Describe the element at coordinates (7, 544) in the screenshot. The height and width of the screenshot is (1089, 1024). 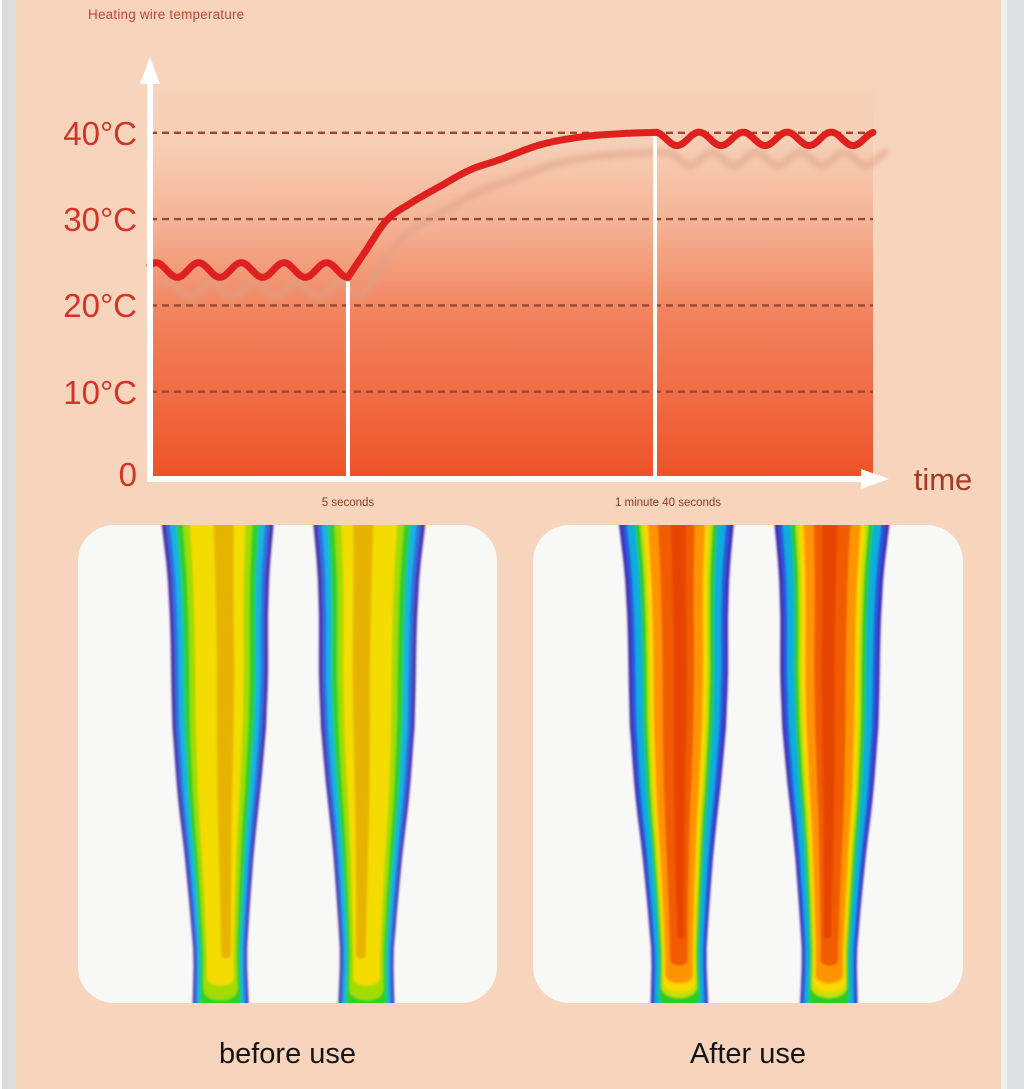
I see `page-margin-left` at that location.